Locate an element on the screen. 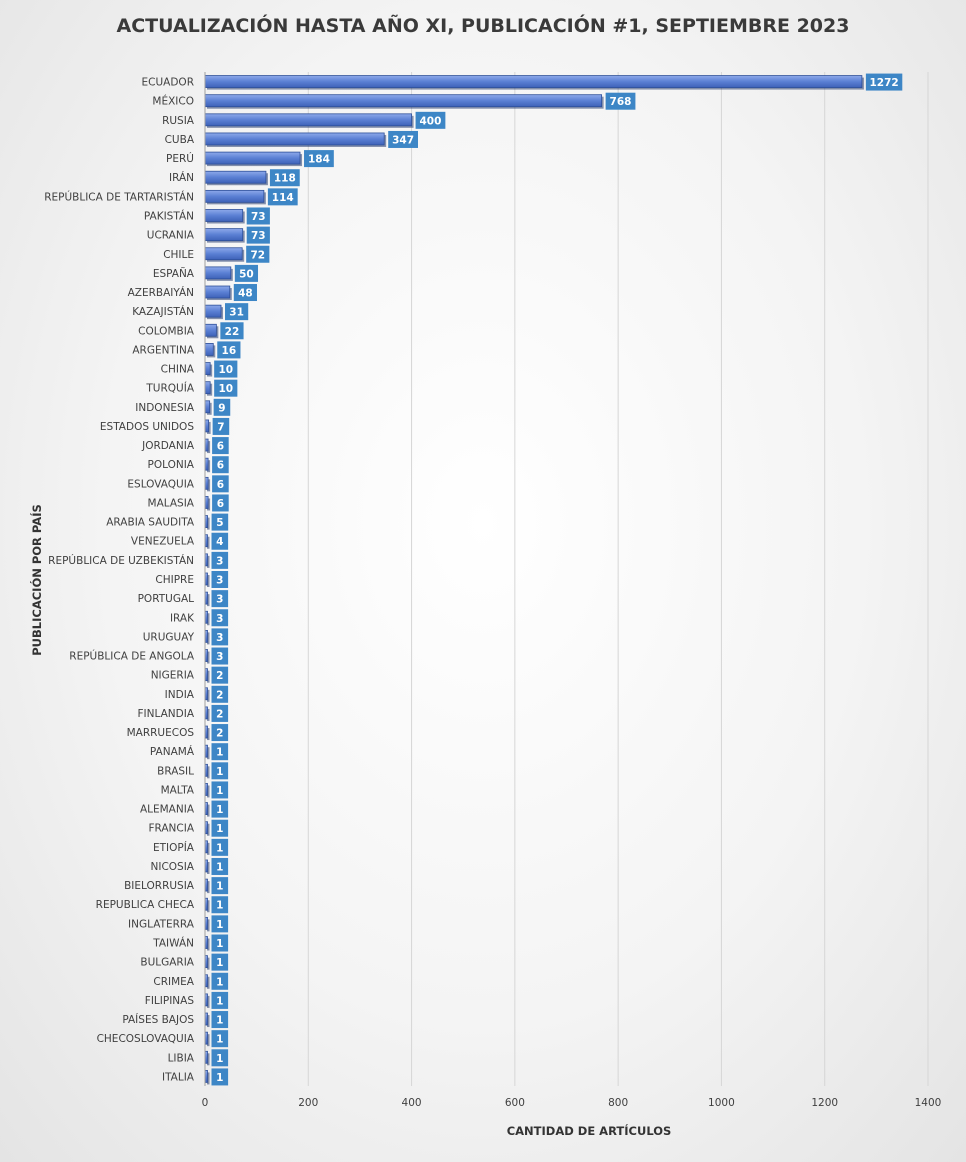 This screenshot has height=1162, width=966. category-label: MARRUECOS is located at coordinates (161, 733).